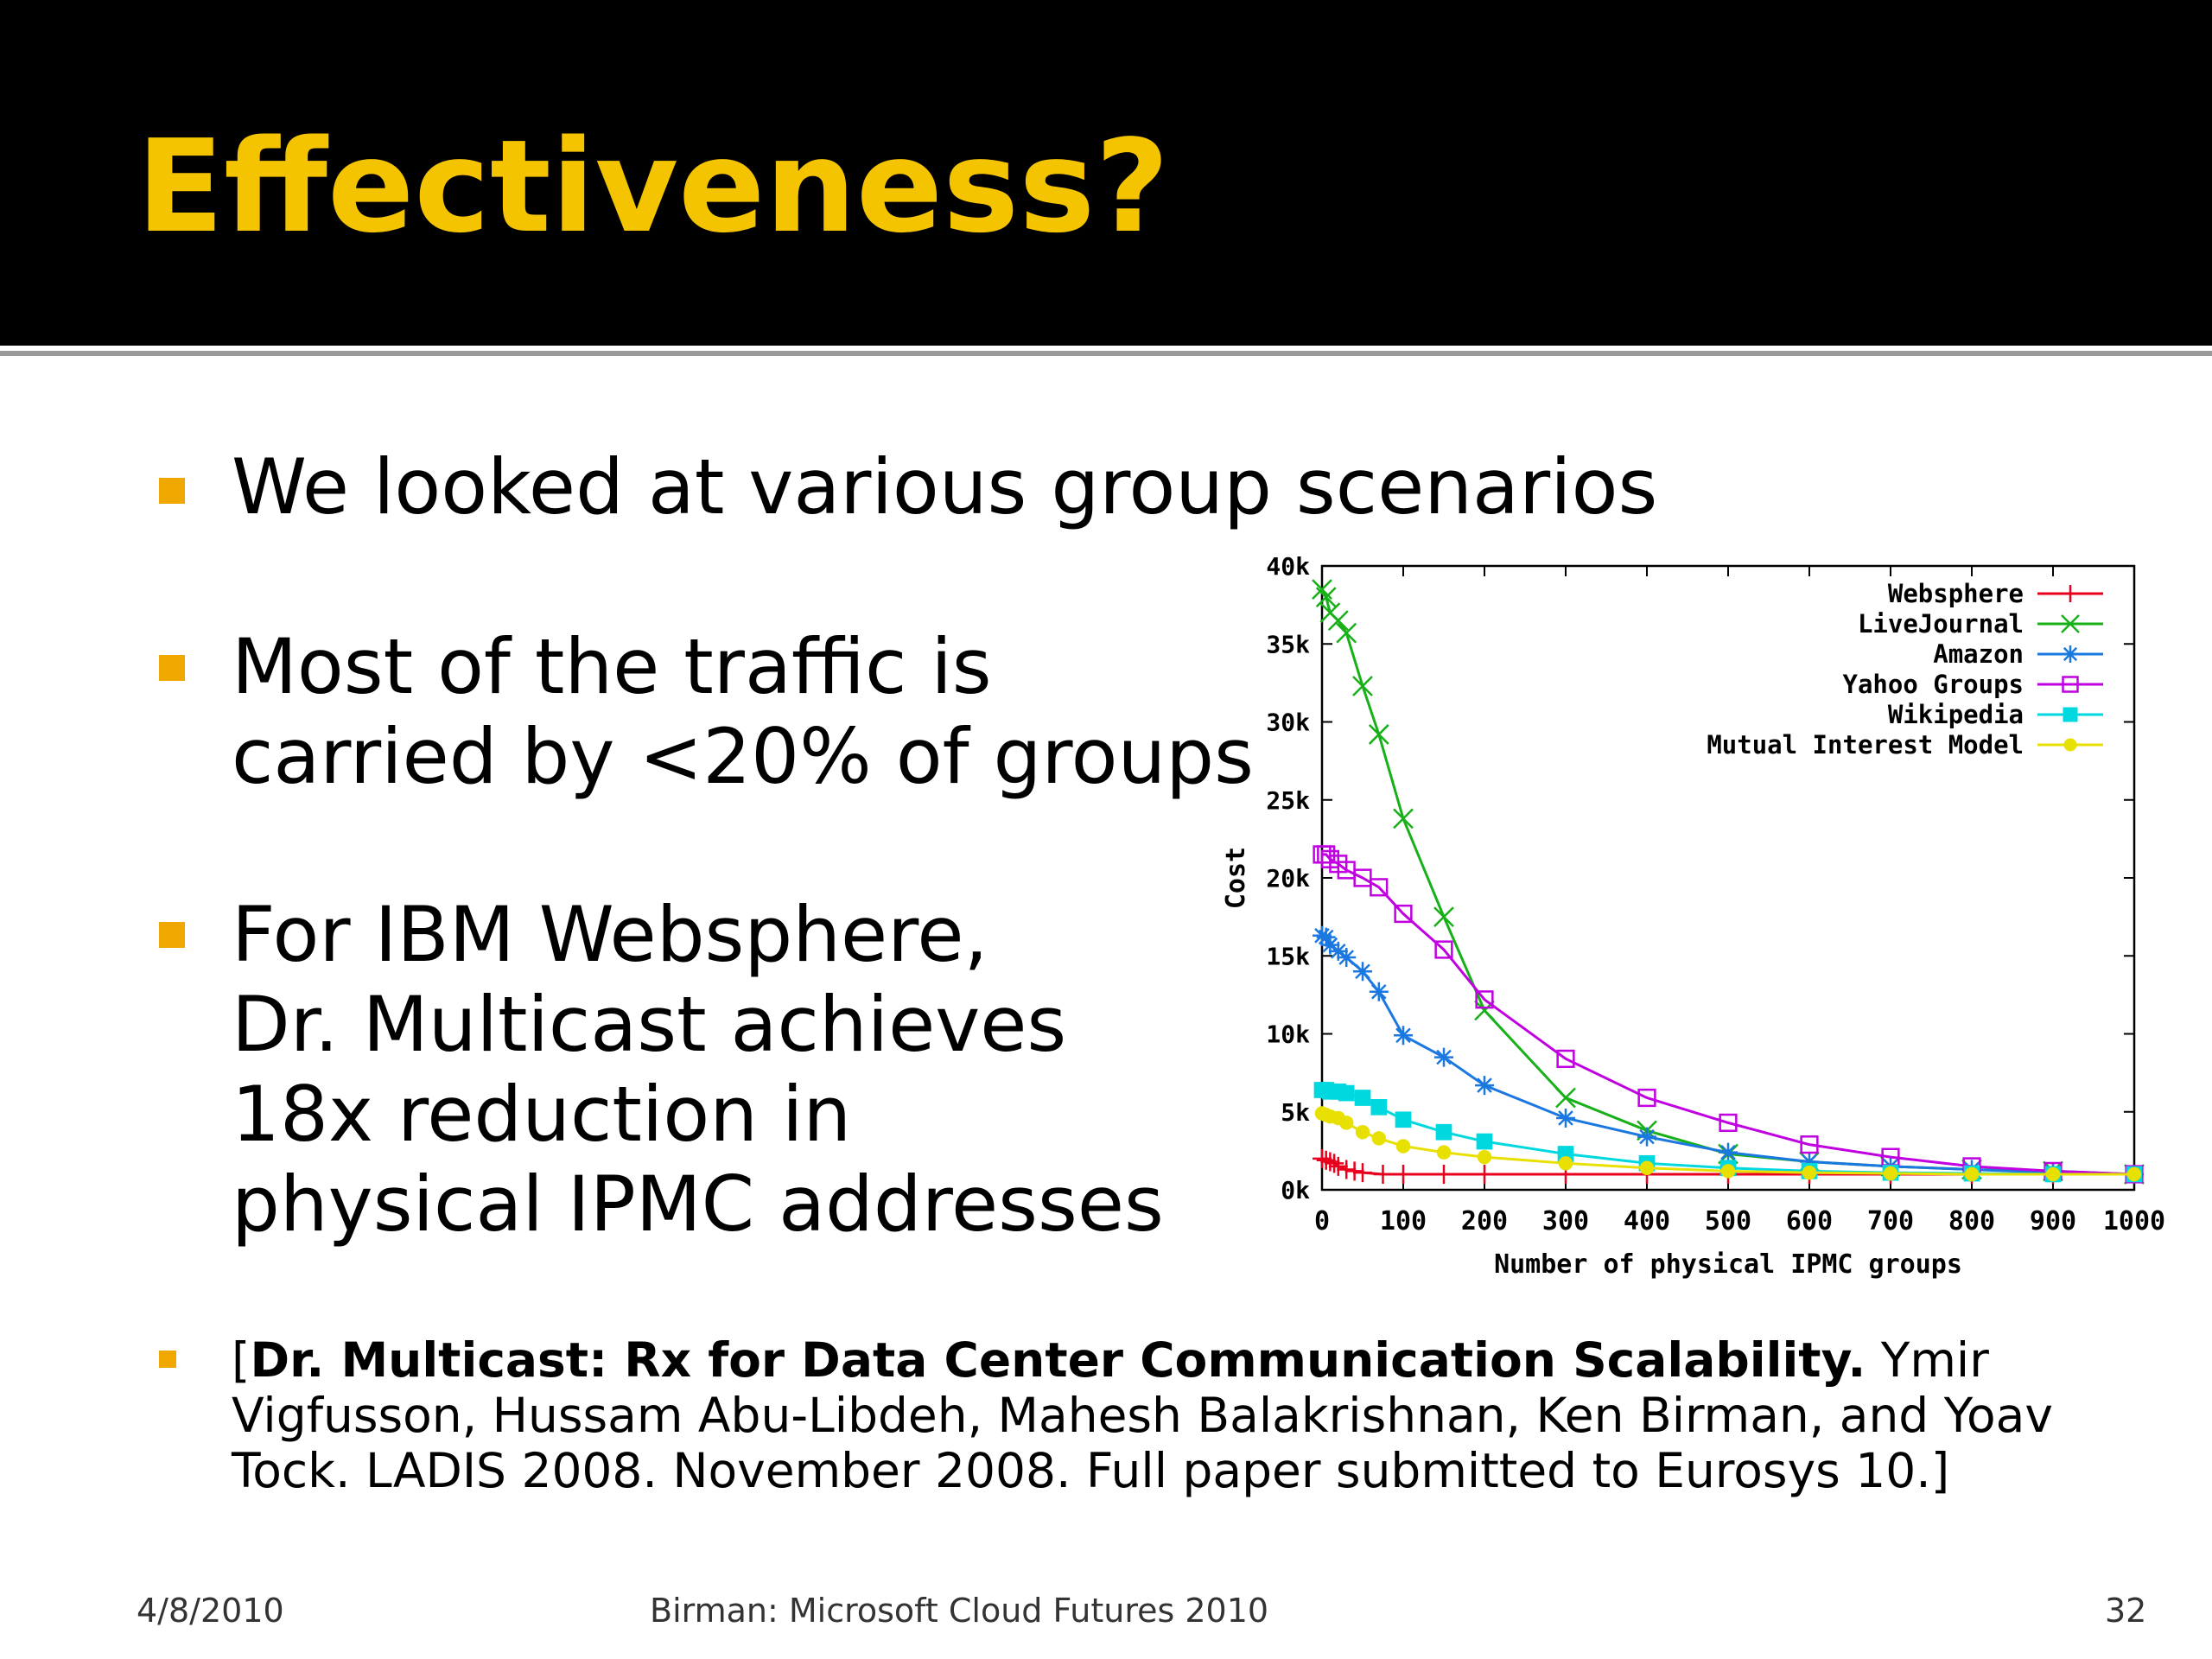 The height and width of the screenshot is (1659, 2212). I want to click on y-axis-label: Cost, so click(1236, 878).